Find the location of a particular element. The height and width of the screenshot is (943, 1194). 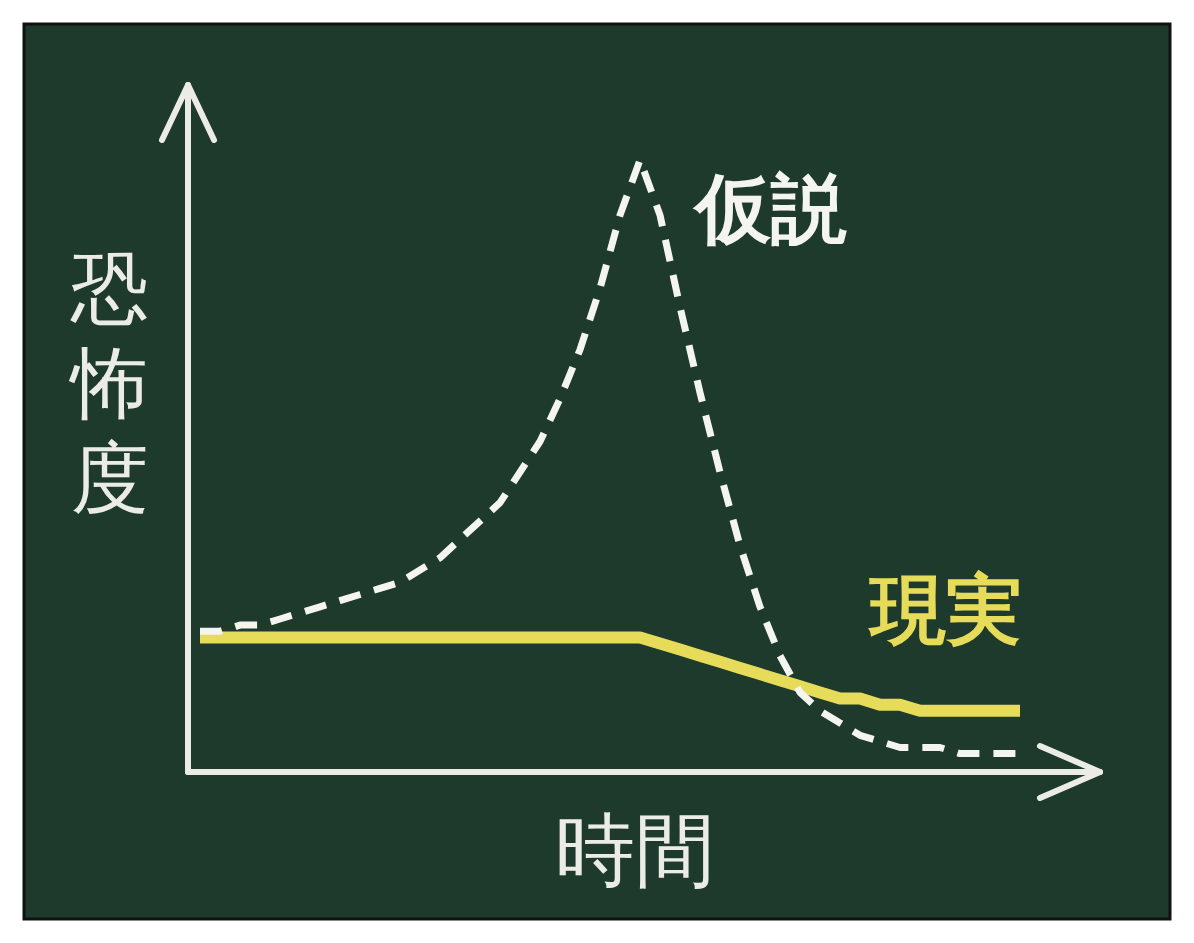

series-label: 現実 is located at coordinates (944, 609).